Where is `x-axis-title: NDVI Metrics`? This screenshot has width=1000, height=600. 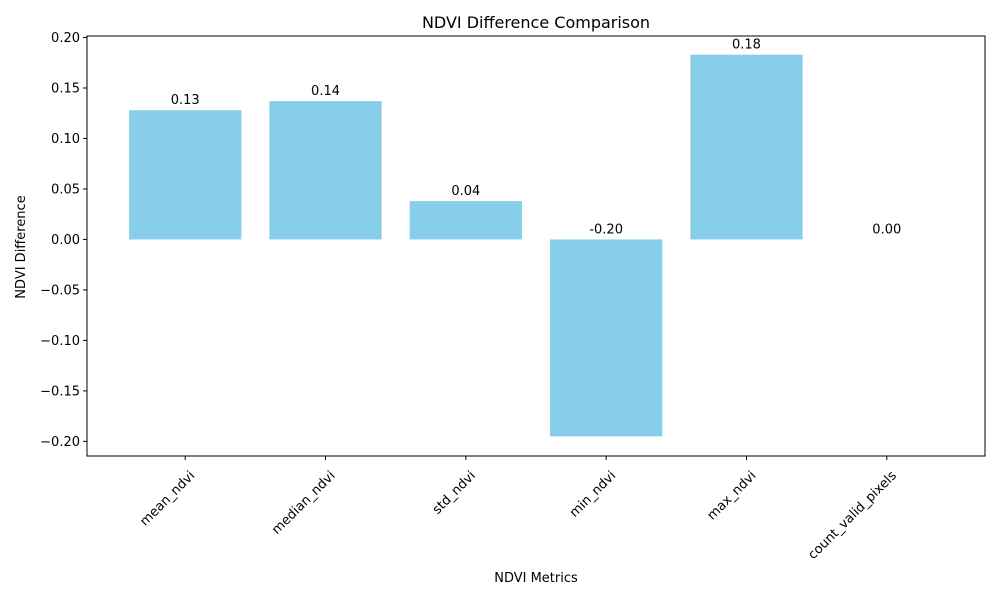 x-axis-title: NDVI Metrics is located at coordinates (536, 578).